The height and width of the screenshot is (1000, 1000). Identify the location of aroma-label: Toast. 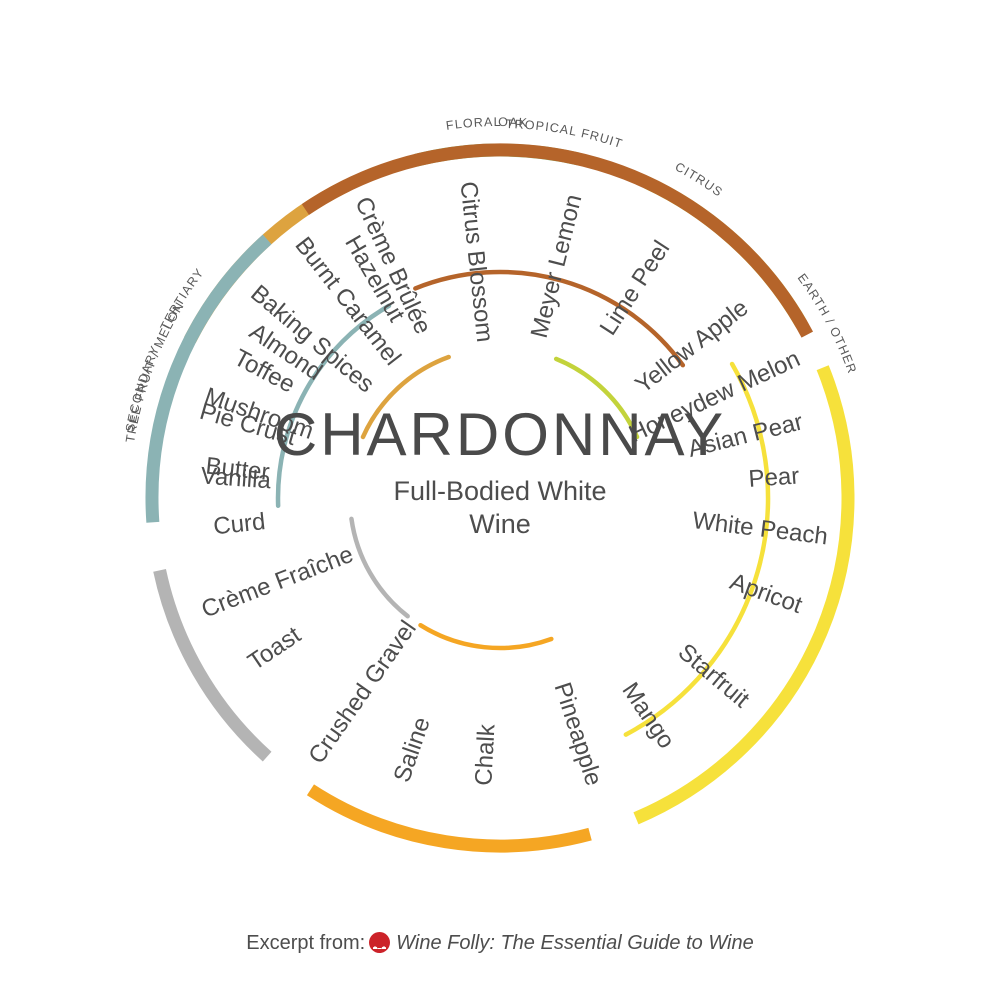
(274, 648).